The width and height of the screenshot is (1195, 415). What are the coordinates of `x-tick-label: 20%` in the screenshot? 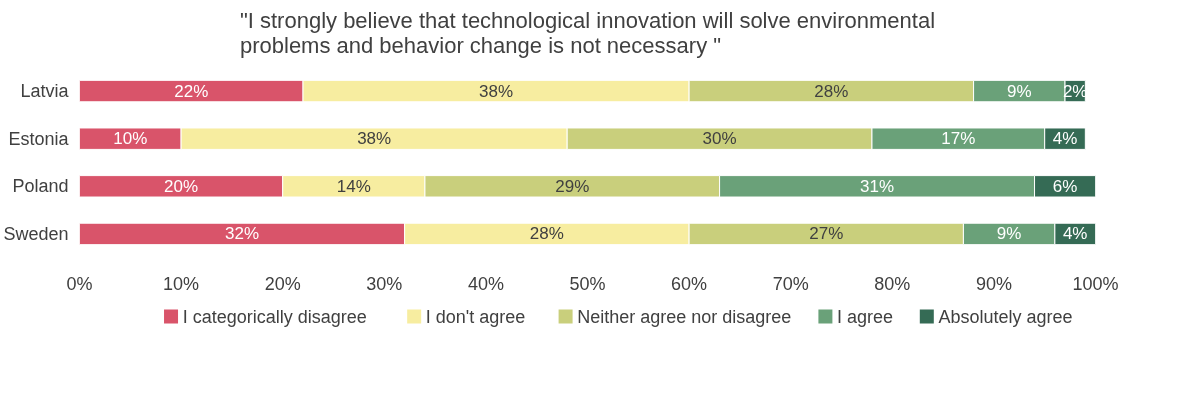 It's located at (282, 283).